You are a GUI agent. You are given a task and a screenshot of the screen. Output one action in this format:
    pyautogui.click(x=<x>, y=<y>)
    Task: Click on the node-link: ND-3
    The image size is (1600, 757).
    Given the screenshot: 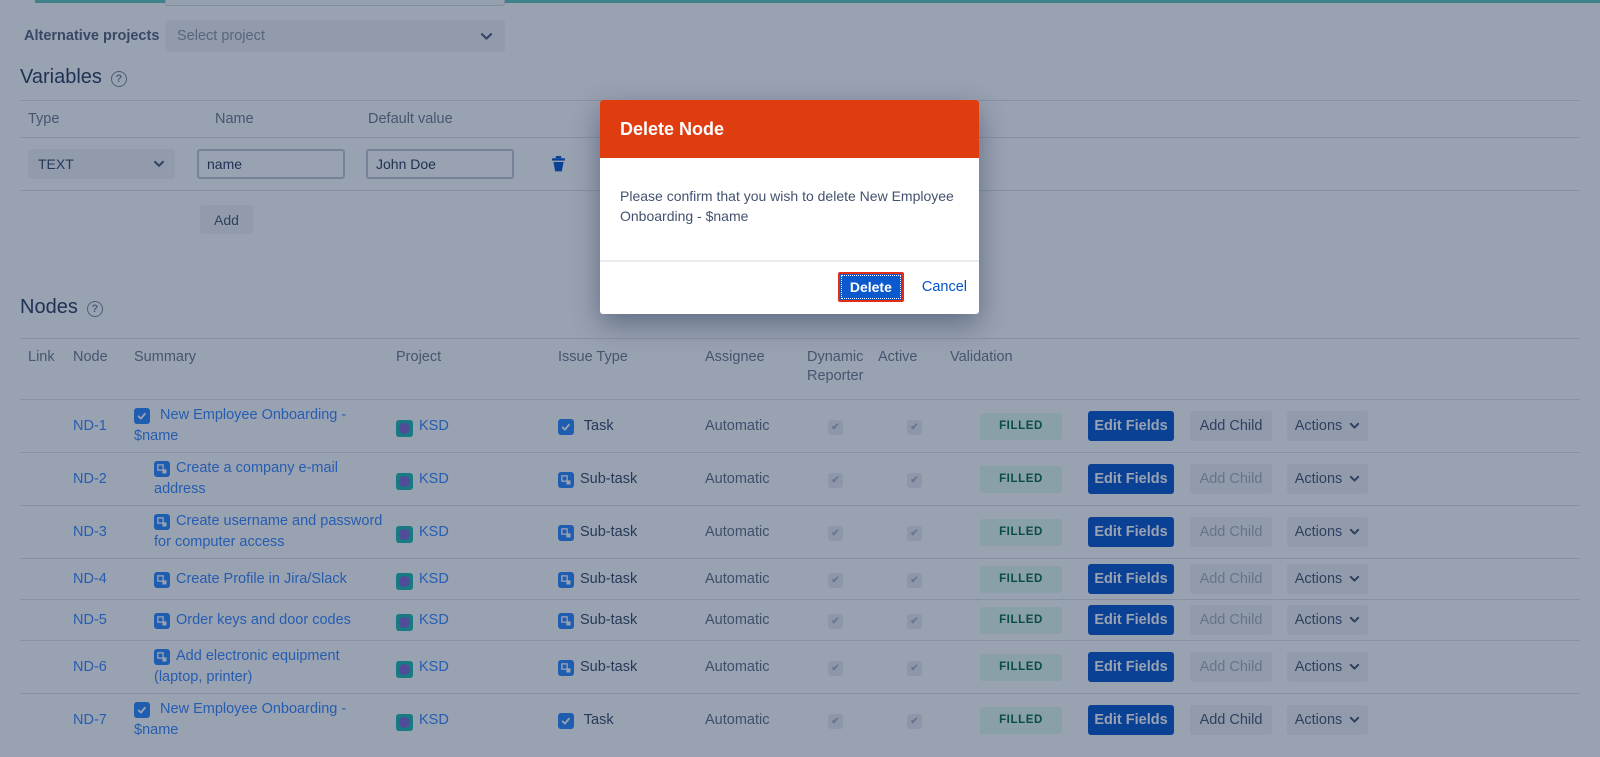 What is the action you would take?
    pyautogui.click(x=90, y=531)
    